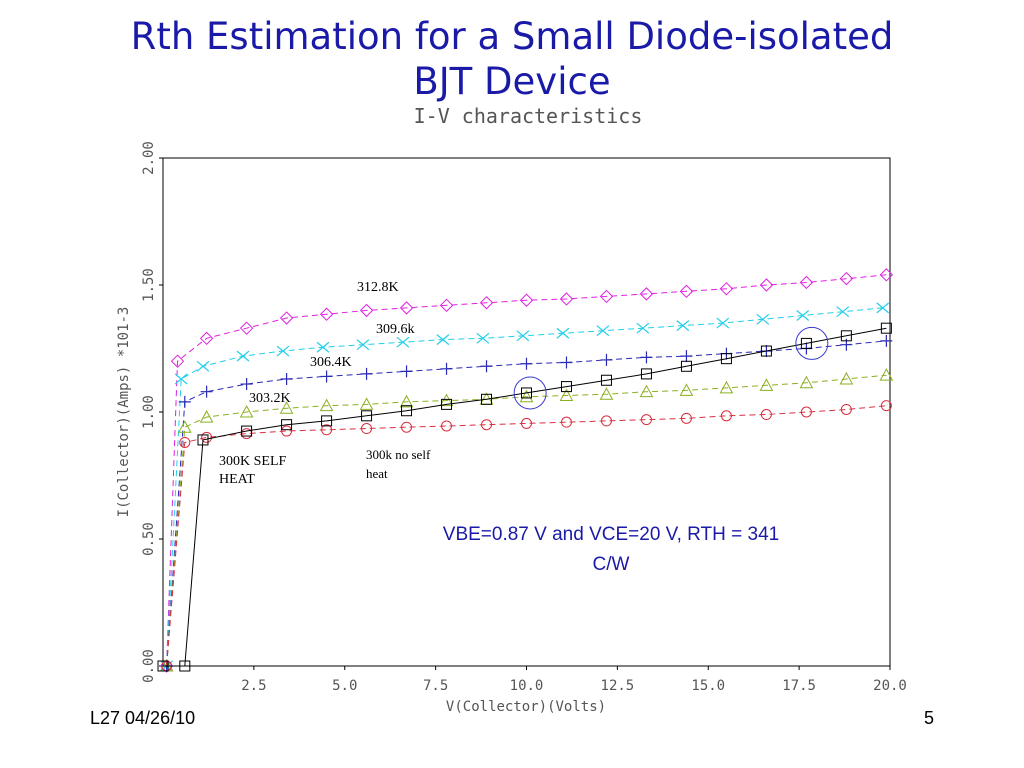 This screenshot has width=1024, height=768. I want to click on x-tick-label: 20.0, so click(890, 686).